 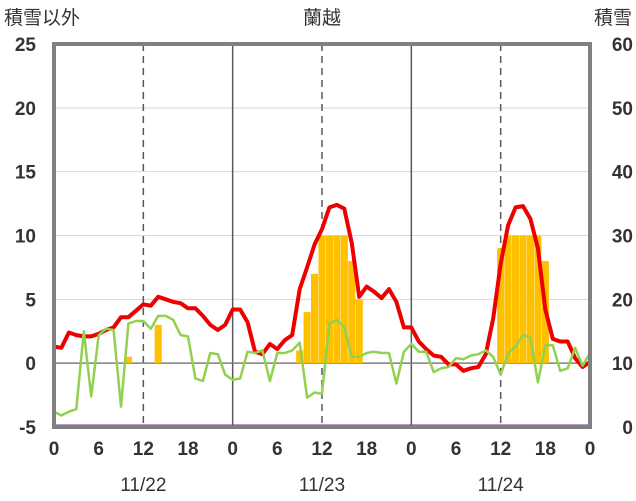 What do you see at coordinates (322, 18) in the screenshot?
I see `chart-title: 蘭越` at bounding box center [322, 18].